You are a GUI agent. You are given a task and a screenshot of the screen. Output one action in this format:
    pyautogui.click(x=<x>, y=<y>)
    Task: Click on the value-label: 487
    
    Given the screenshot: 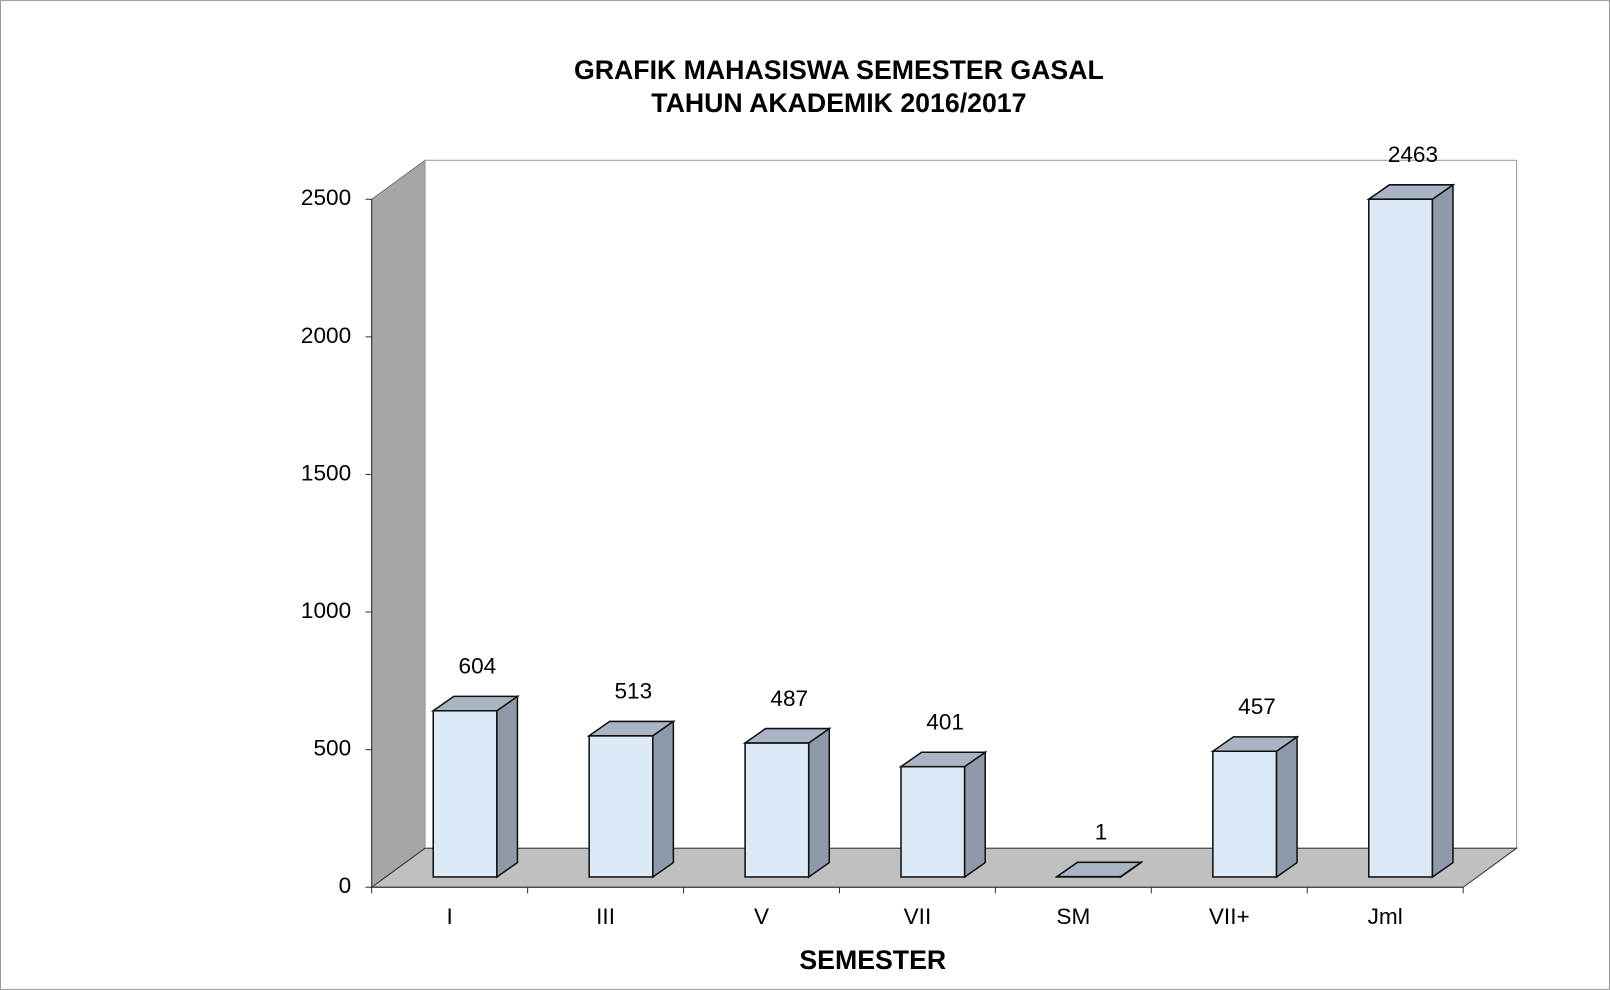 What is the action you would take?
    pyautogui.click(x=789, y=698)
    